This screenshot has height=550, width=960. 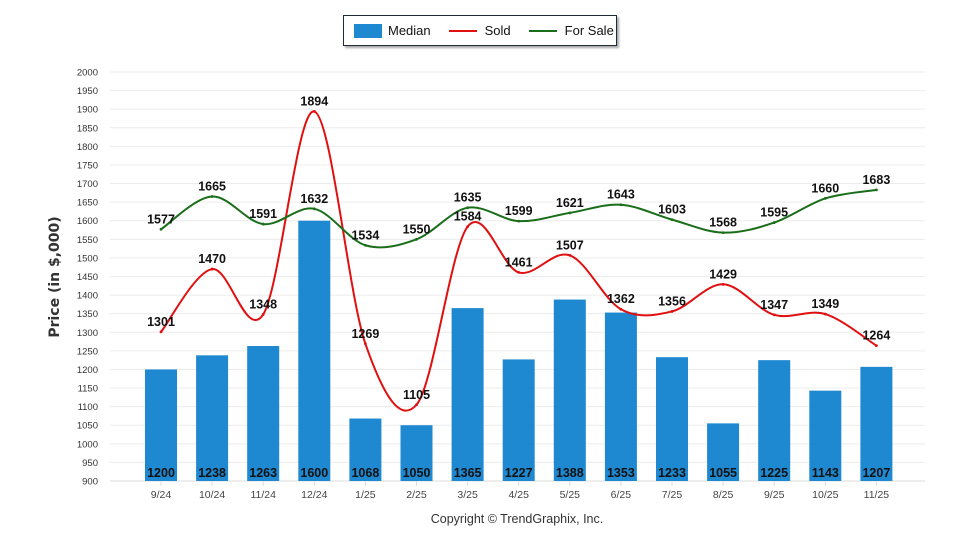 What do you see at coordinates (519, 211) in the screenshot?
I see `for-sale-value-label: 1599` at bounding box center [519, 211].